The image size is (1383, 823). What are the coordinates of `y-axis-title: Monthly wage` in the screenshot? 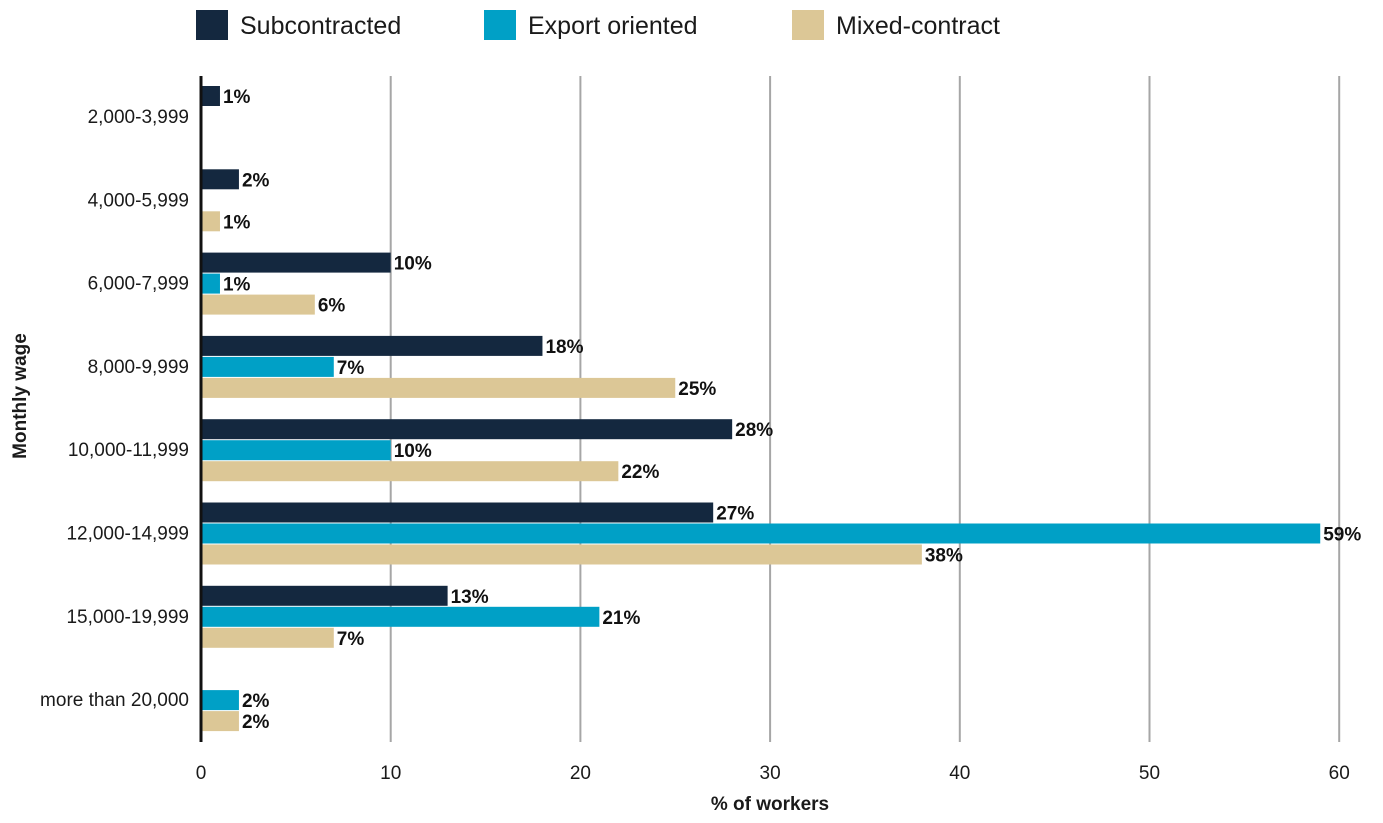 It's located at (20, 396).